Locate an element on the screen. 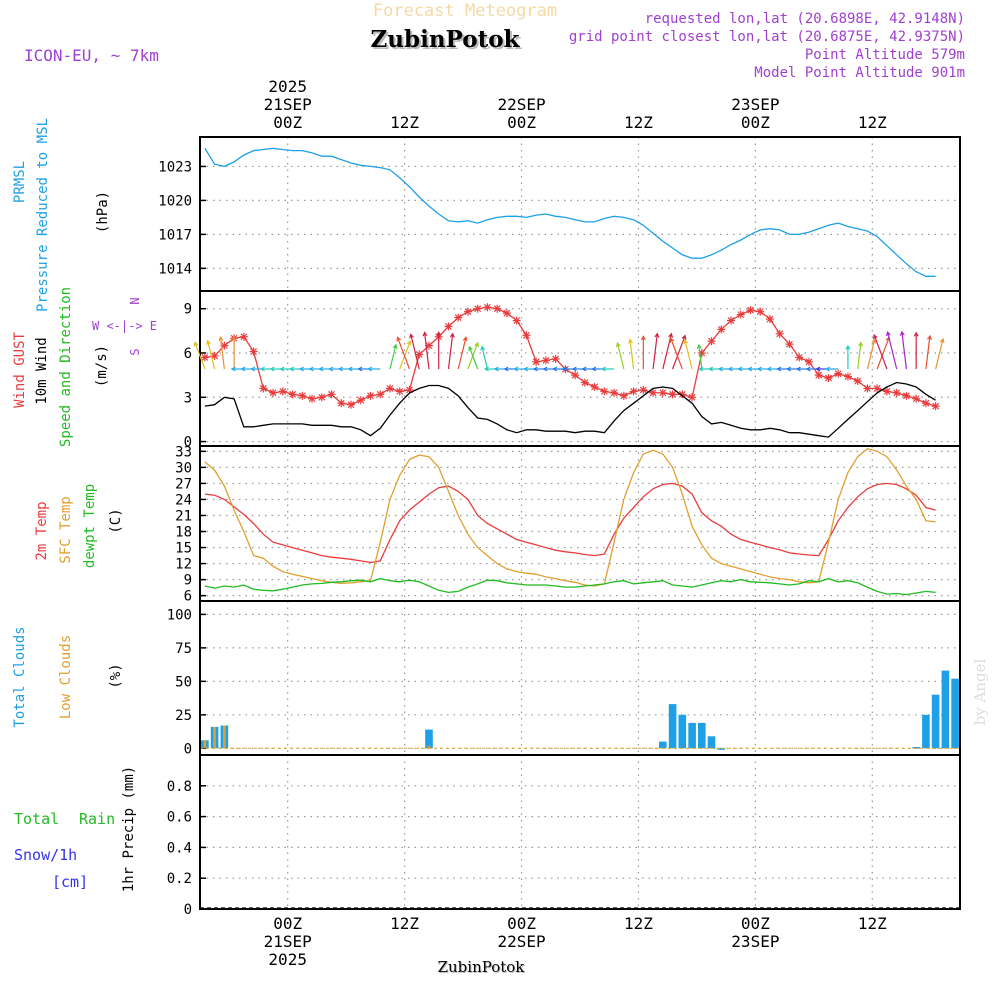  temp-unit: (C) is located at coordinates (116, 520).